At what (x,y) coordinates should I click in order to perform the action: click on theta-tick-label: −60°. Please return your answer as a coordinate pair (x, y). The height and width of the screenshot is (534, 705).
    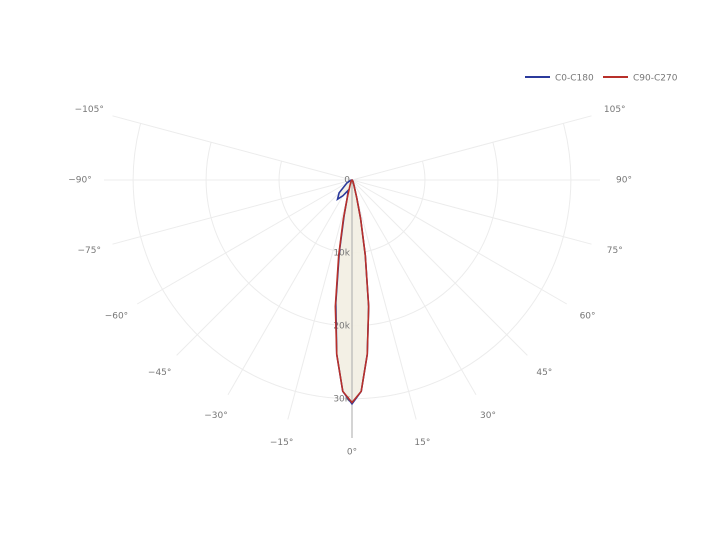
    Looking at the image, I should click on (117, 317).